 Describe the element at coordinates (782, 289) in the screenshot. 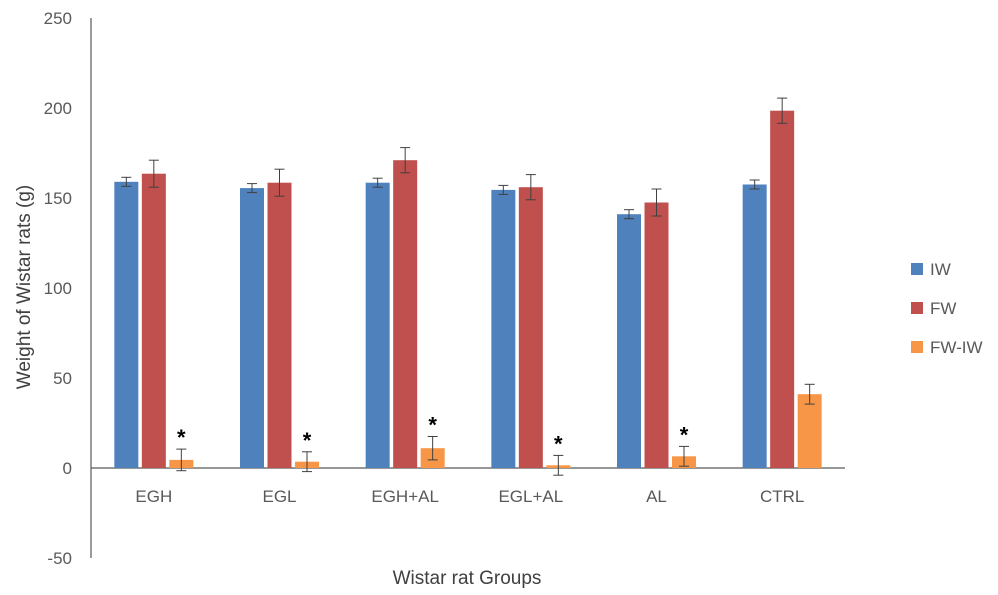

I see `bar-fw-ctrl` at that location.